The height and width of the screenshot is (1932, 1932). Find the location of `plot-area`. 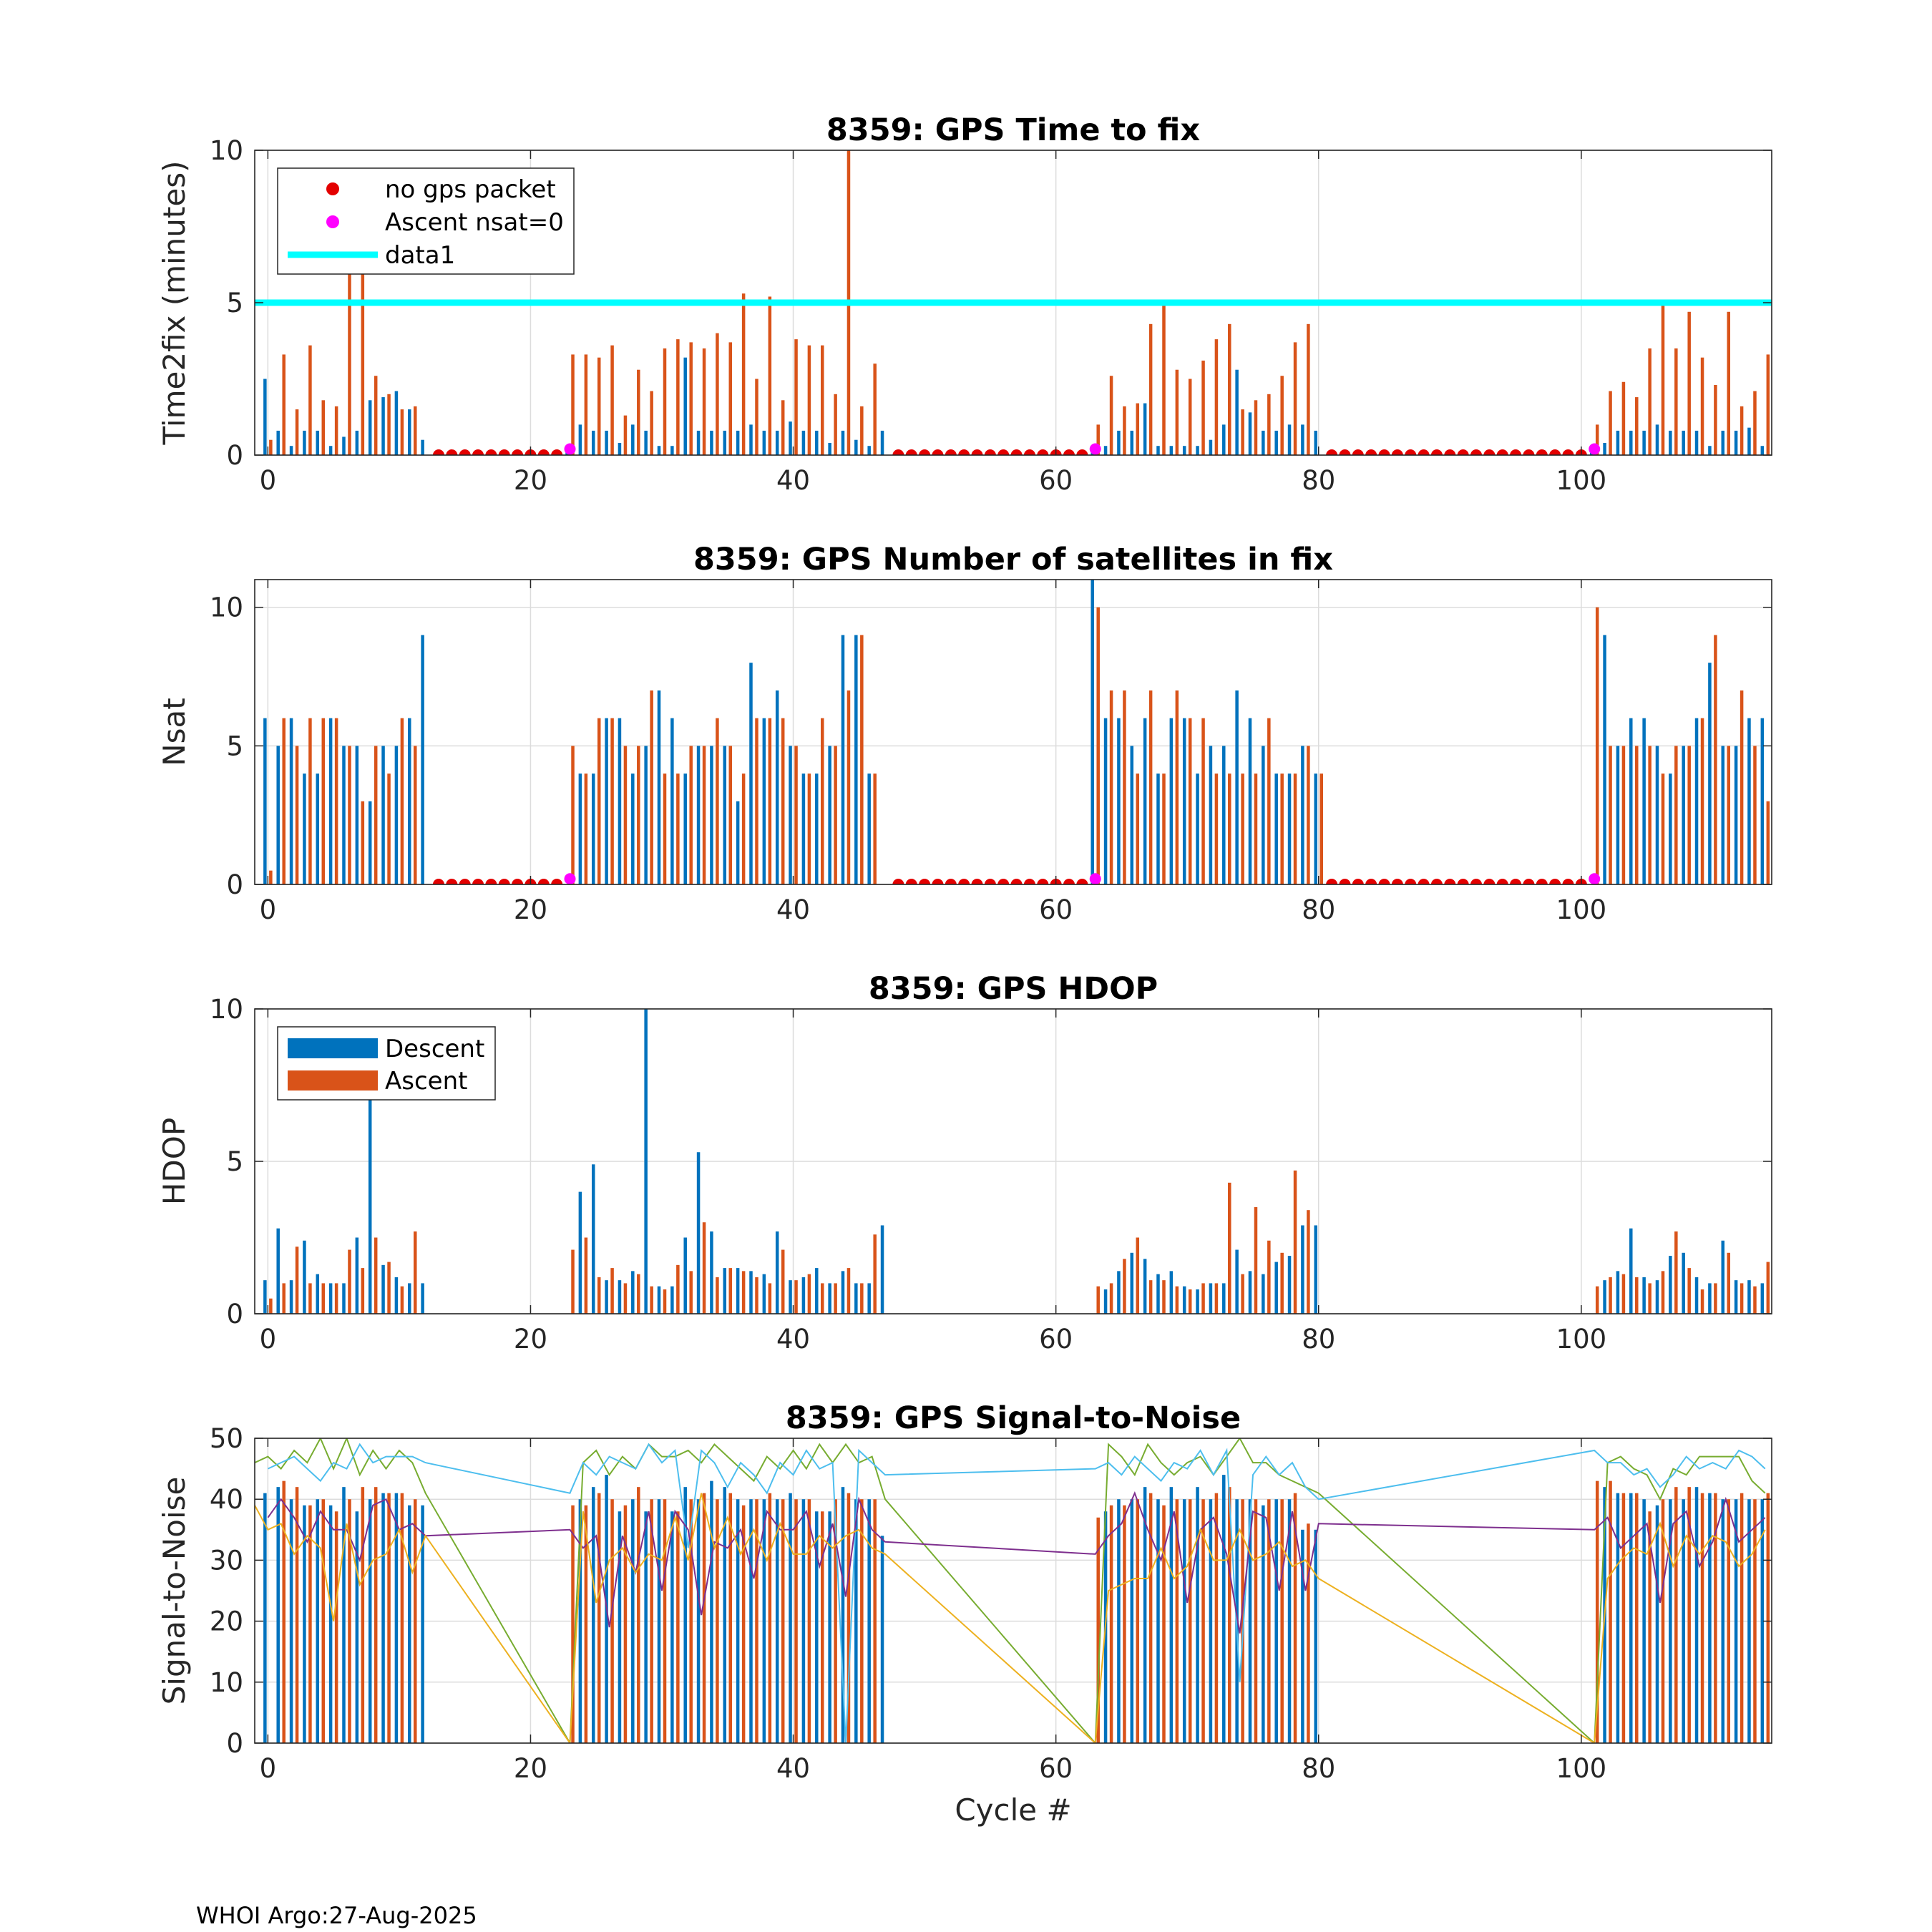

plot-area is located at coordinates (1013, 732).